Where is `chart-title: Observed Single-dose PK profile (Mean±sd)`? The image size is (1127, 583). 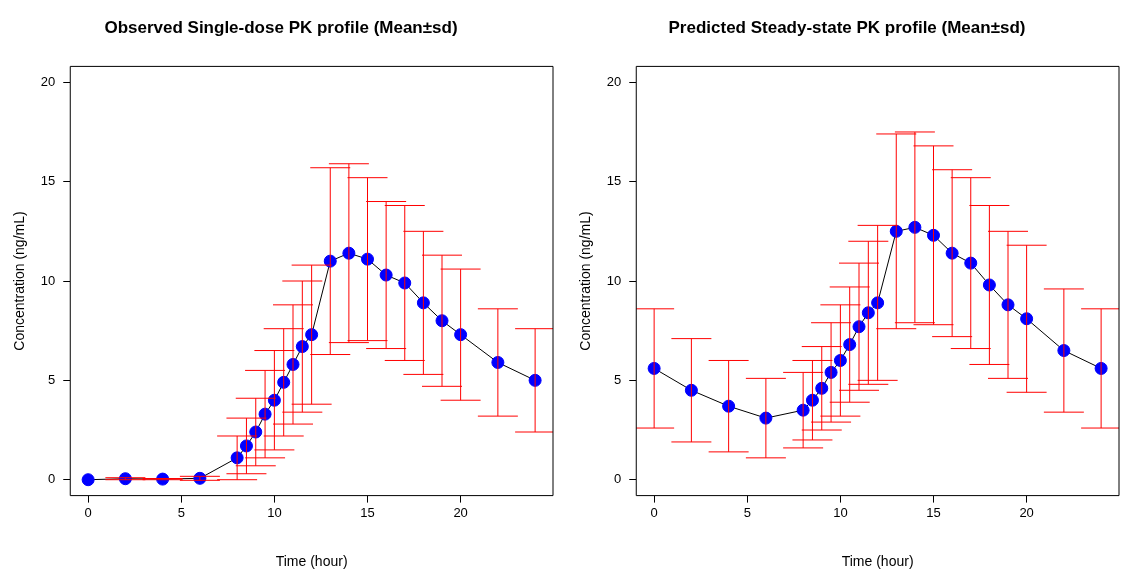 chart-title: Observed Single-dose PK profile (Mean±sd) is located at coordinates (281, 27).